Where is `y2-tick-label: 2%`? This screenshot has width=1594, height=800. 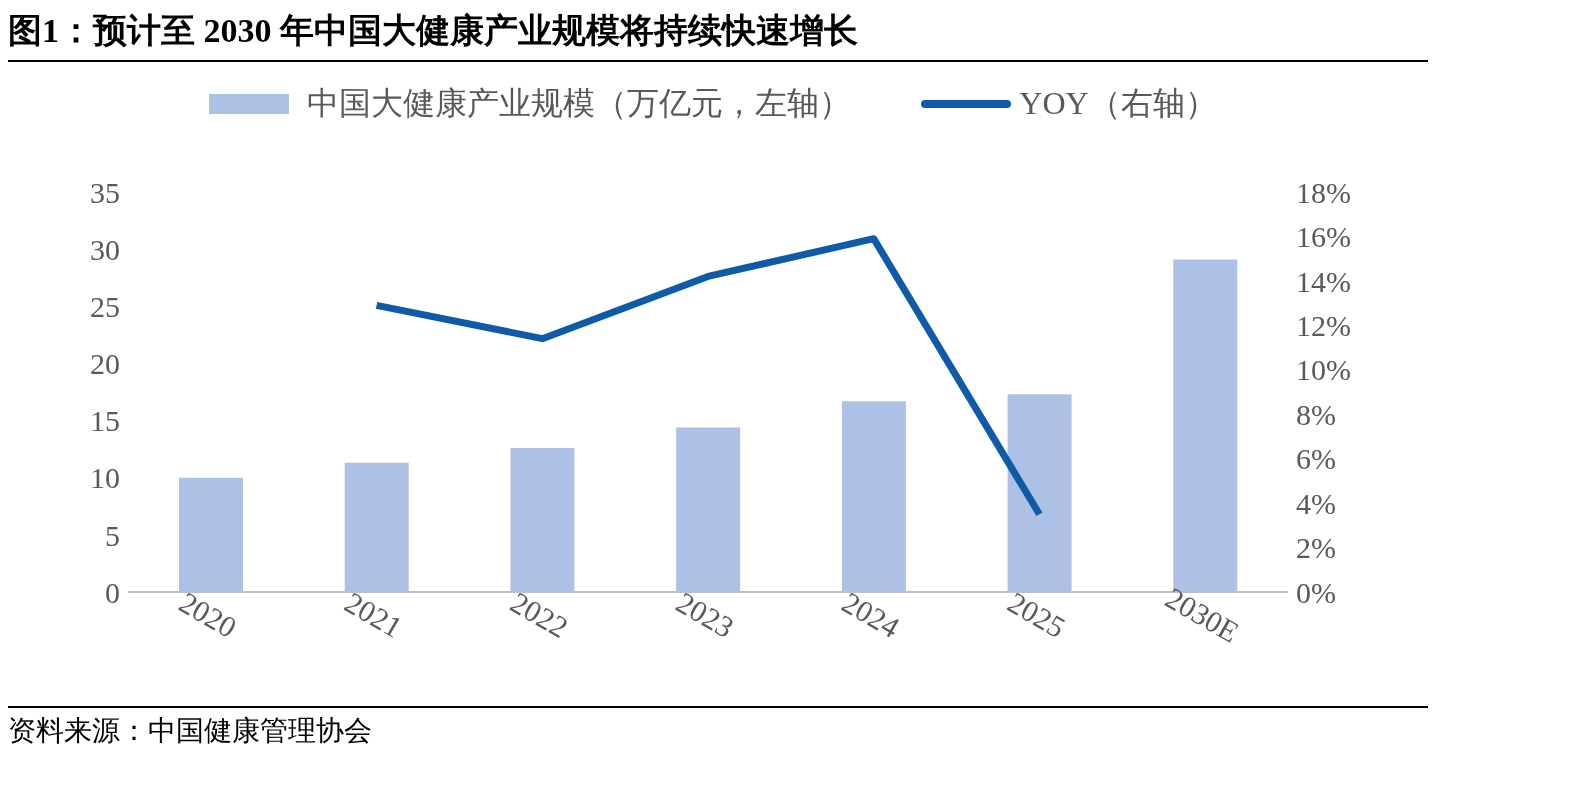 y2-tick-label: 2% is located at coordinates (1316, 548).